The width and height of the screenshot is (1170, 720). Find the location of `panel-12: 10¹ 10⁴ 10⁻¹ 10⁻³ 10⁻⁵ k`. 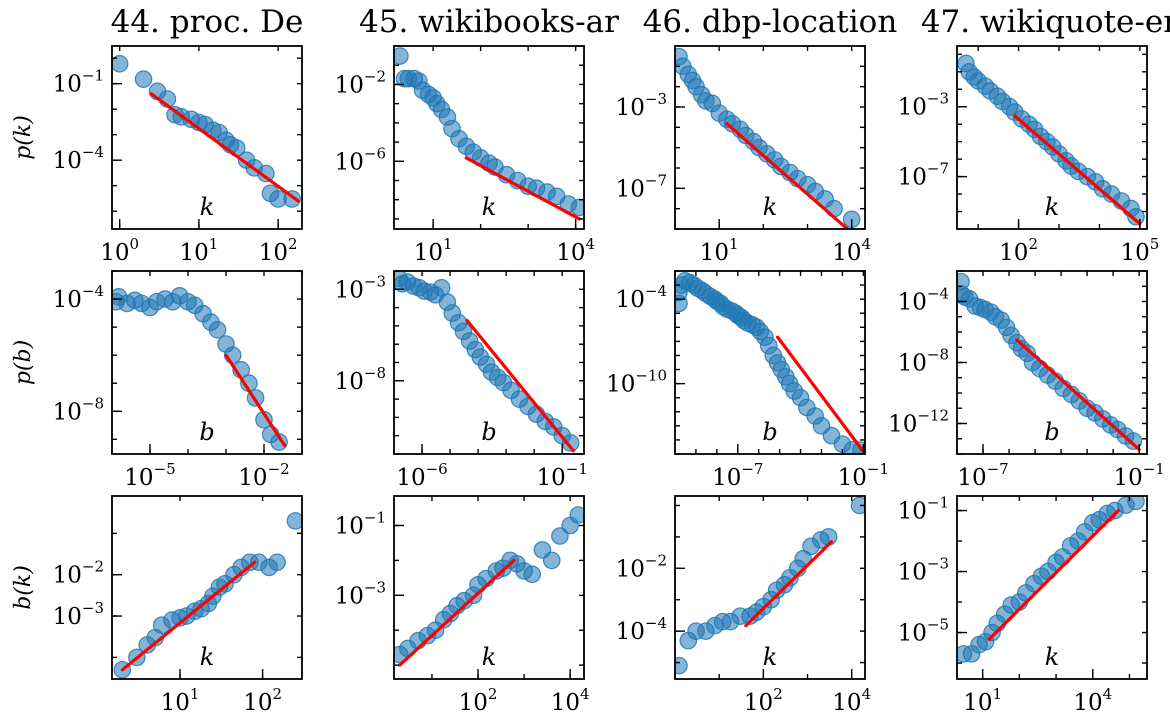

panel-12: 10¹ 10⁴ 10⁻¹ 10⁻³ 10⁻⁵ k is located at coordinates (1023, 605).